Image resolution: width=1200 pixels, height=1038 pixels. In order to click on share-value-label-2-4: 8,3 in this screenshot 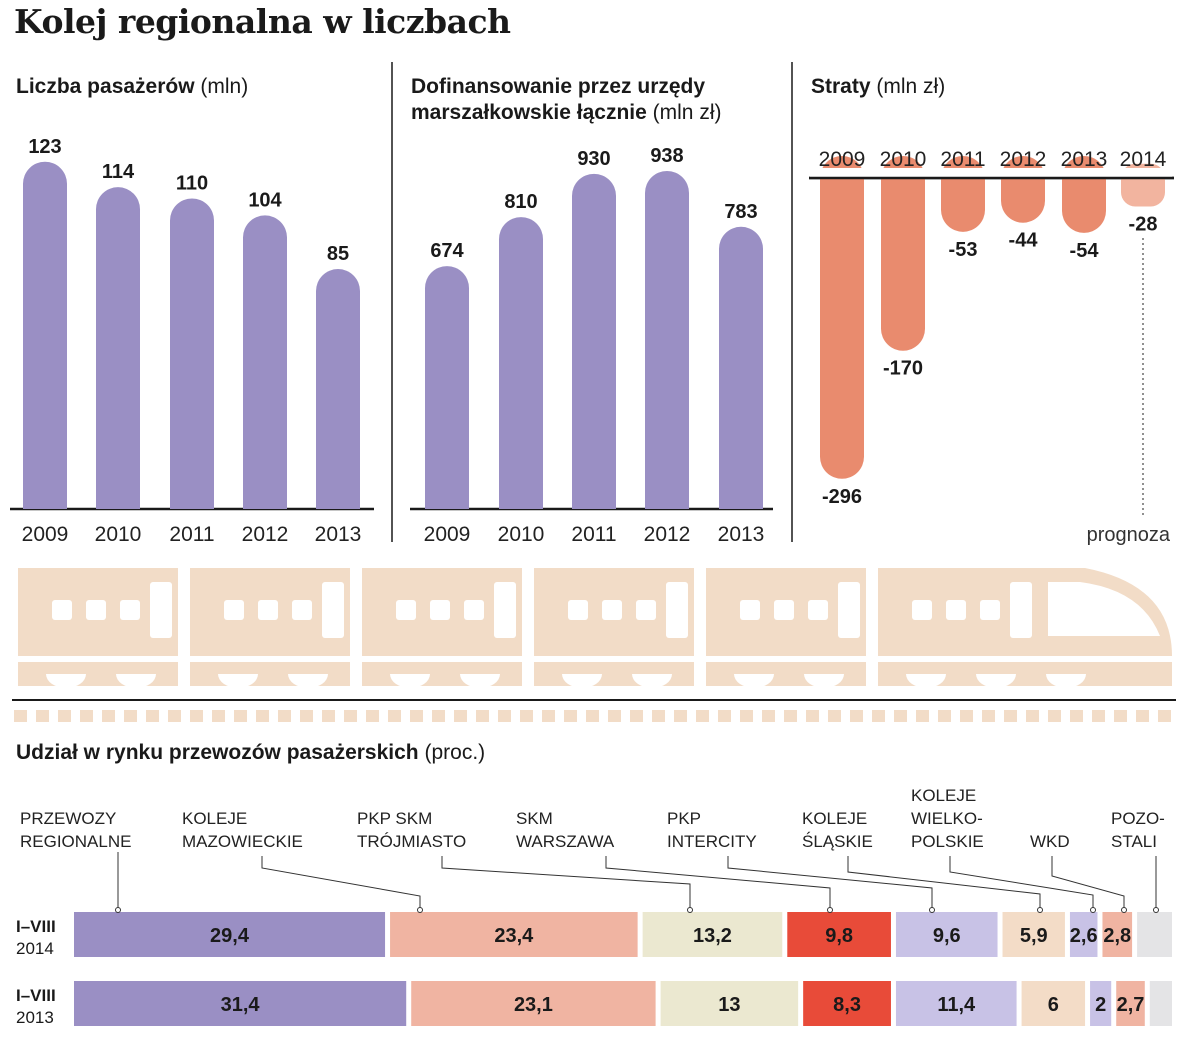, I will do `click(847, 1005)`.